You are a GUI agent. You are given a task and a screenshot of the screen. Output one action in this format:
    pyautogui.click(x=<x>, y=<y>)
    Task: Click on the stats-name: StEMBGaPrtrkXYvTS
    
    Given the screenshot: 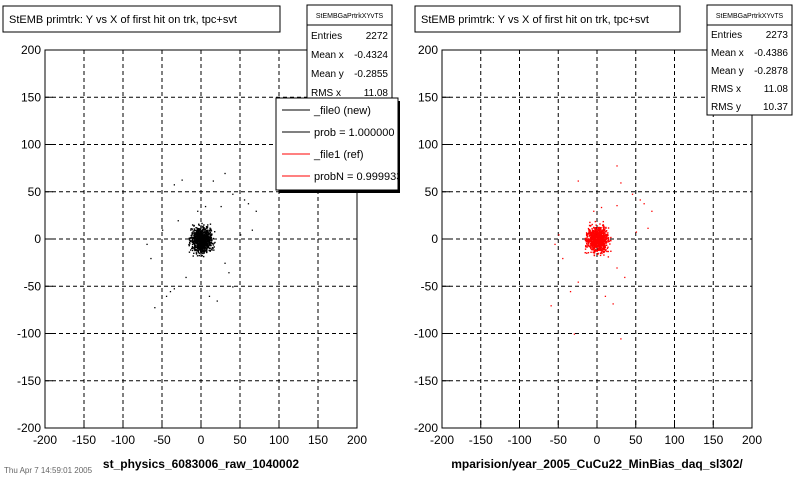 What is the action you would take?
    pyautogui.click(x=350, y=16)
    